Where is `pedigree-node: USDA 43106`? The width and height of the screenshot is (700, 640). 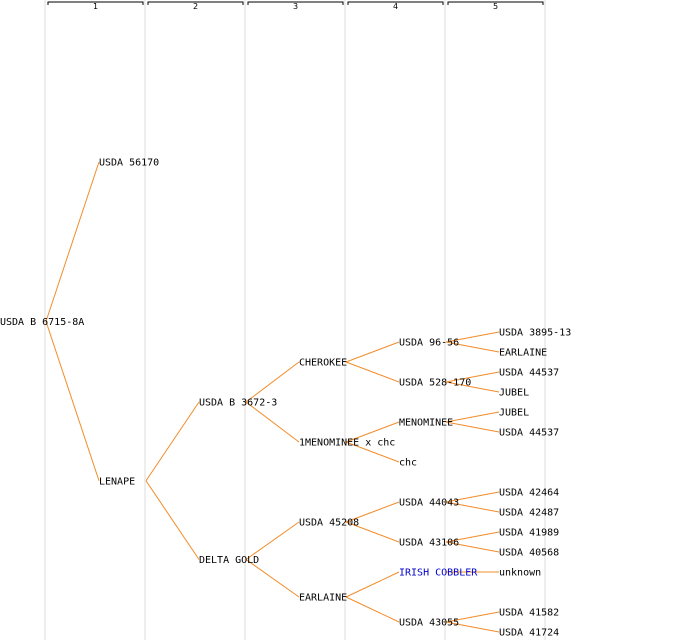 pedigree-node: USDA 43106 is located at coordinates (429, 543).